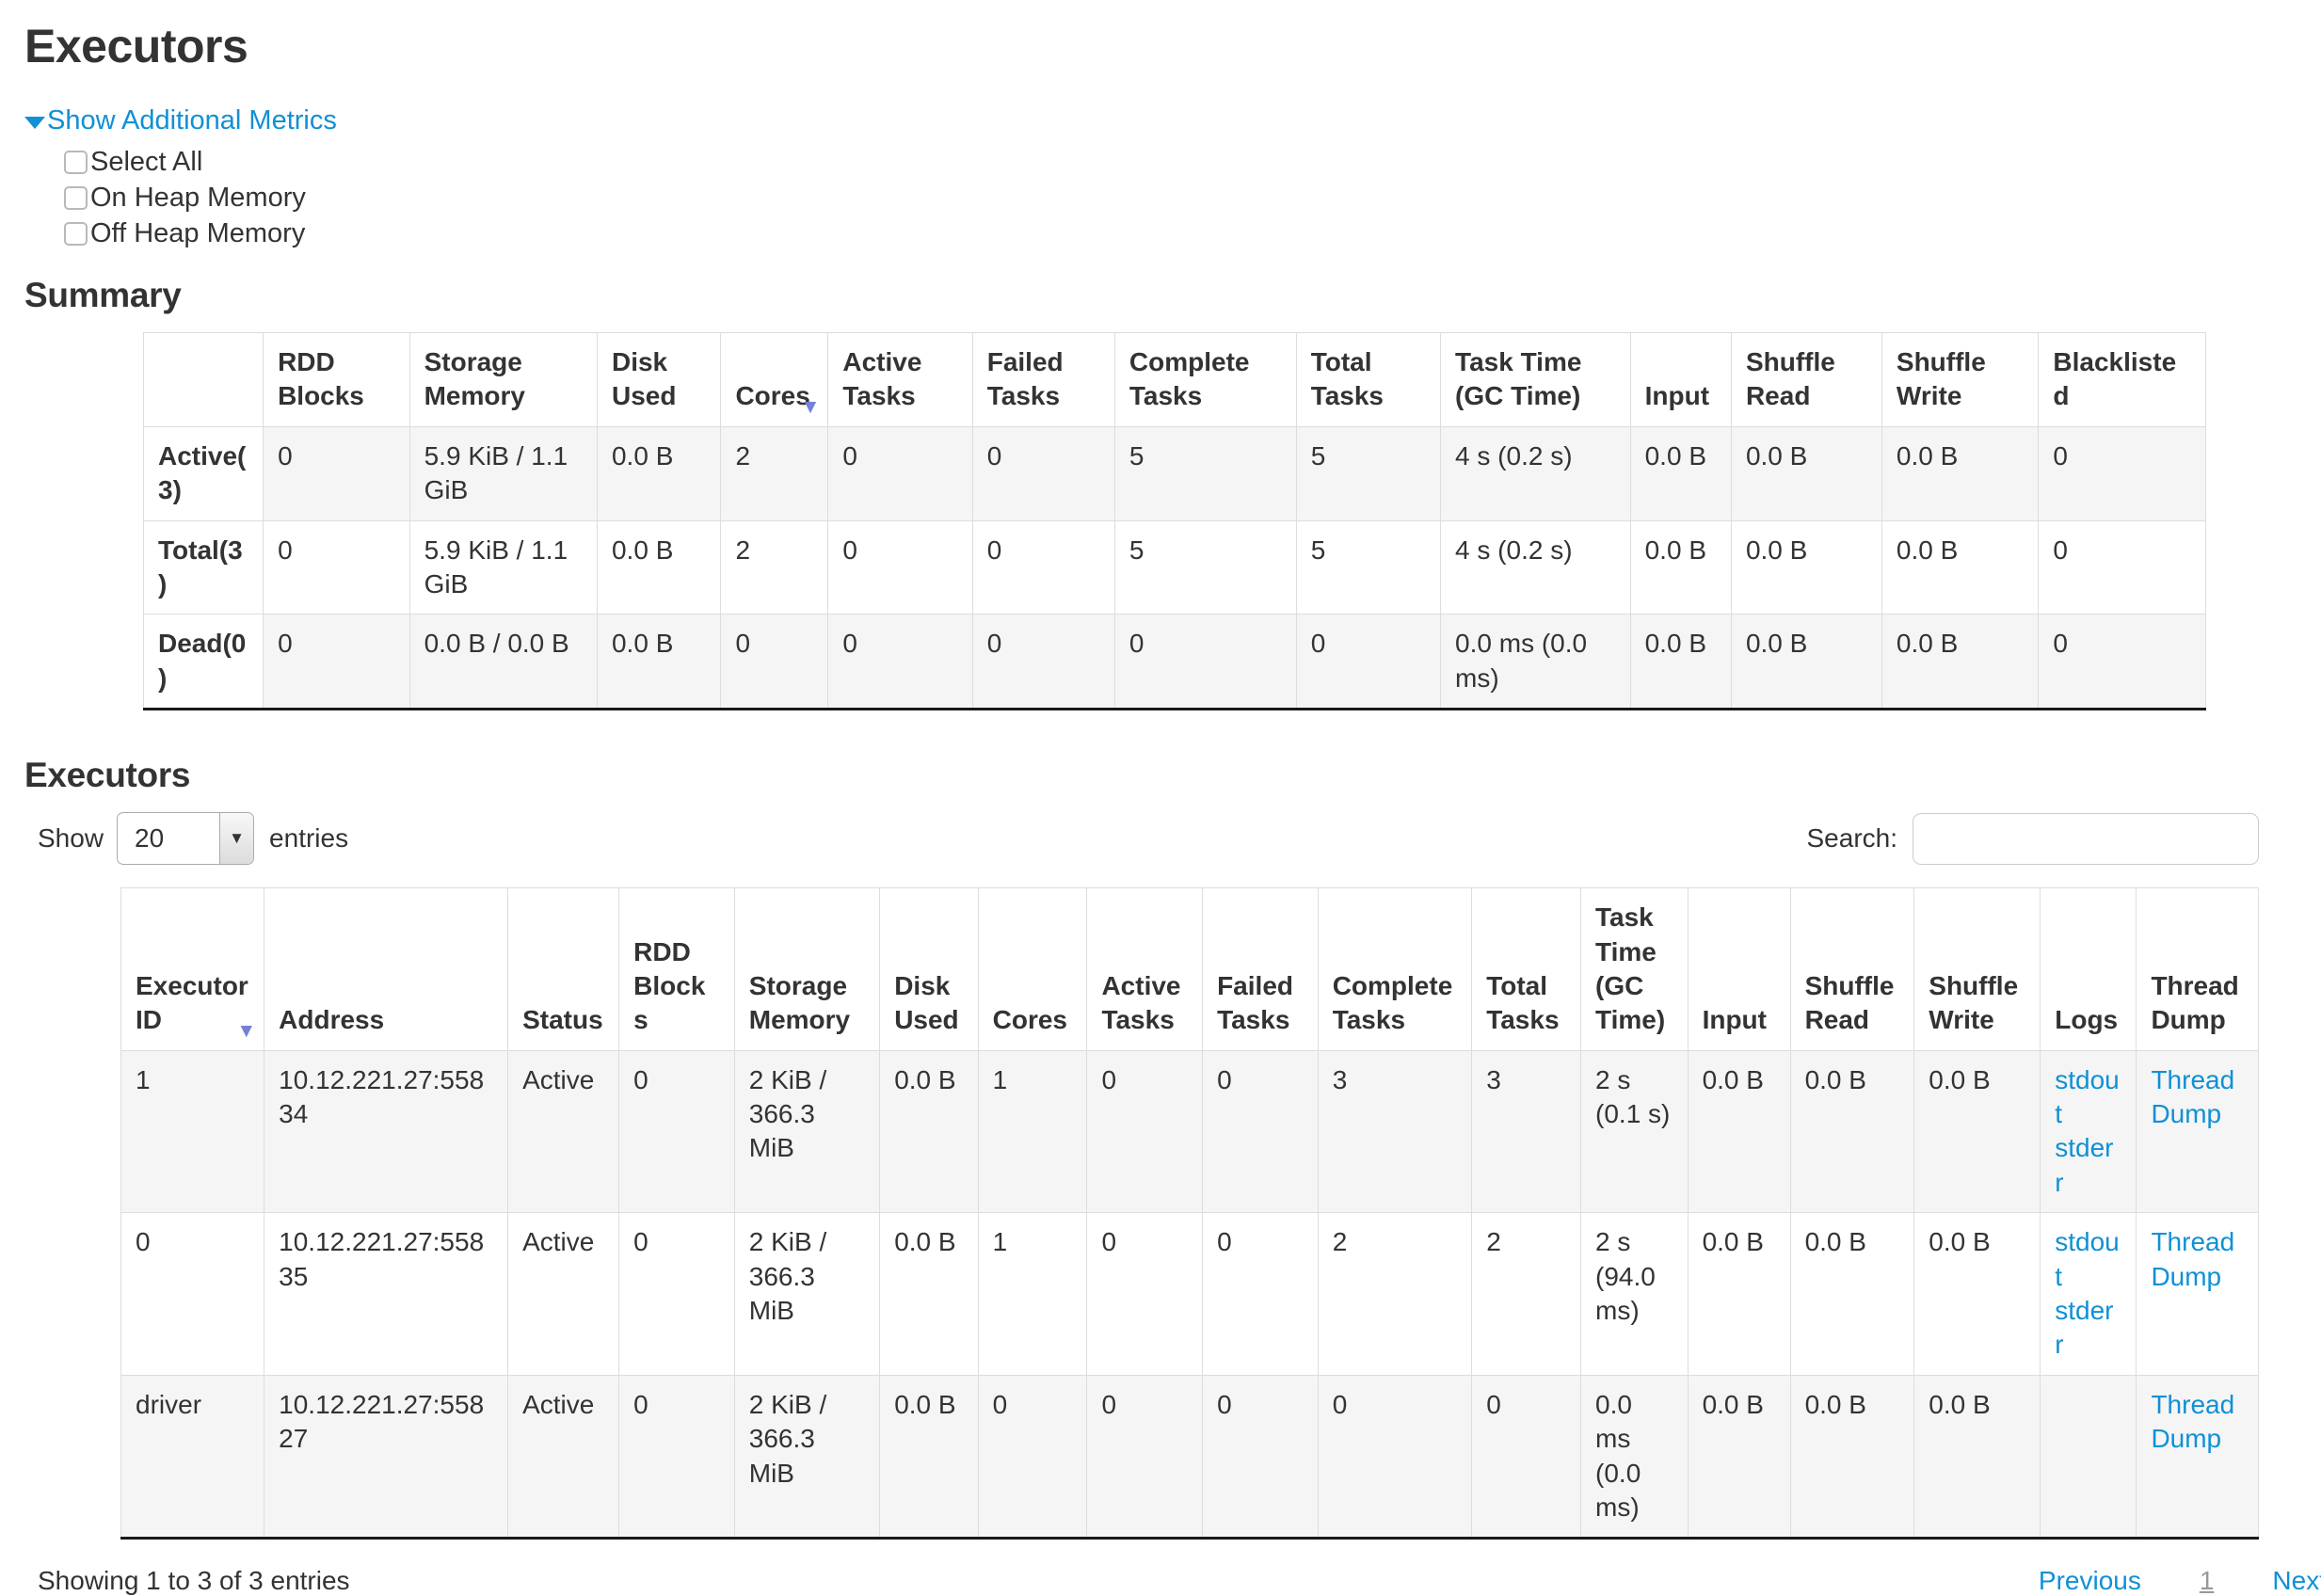 This screenshot has height=1596, width=2321. Describe the element at coordinates (1977, 969) in the screenshot. I see `executors-col-shuffle_write: Shuffle Write` at that location.